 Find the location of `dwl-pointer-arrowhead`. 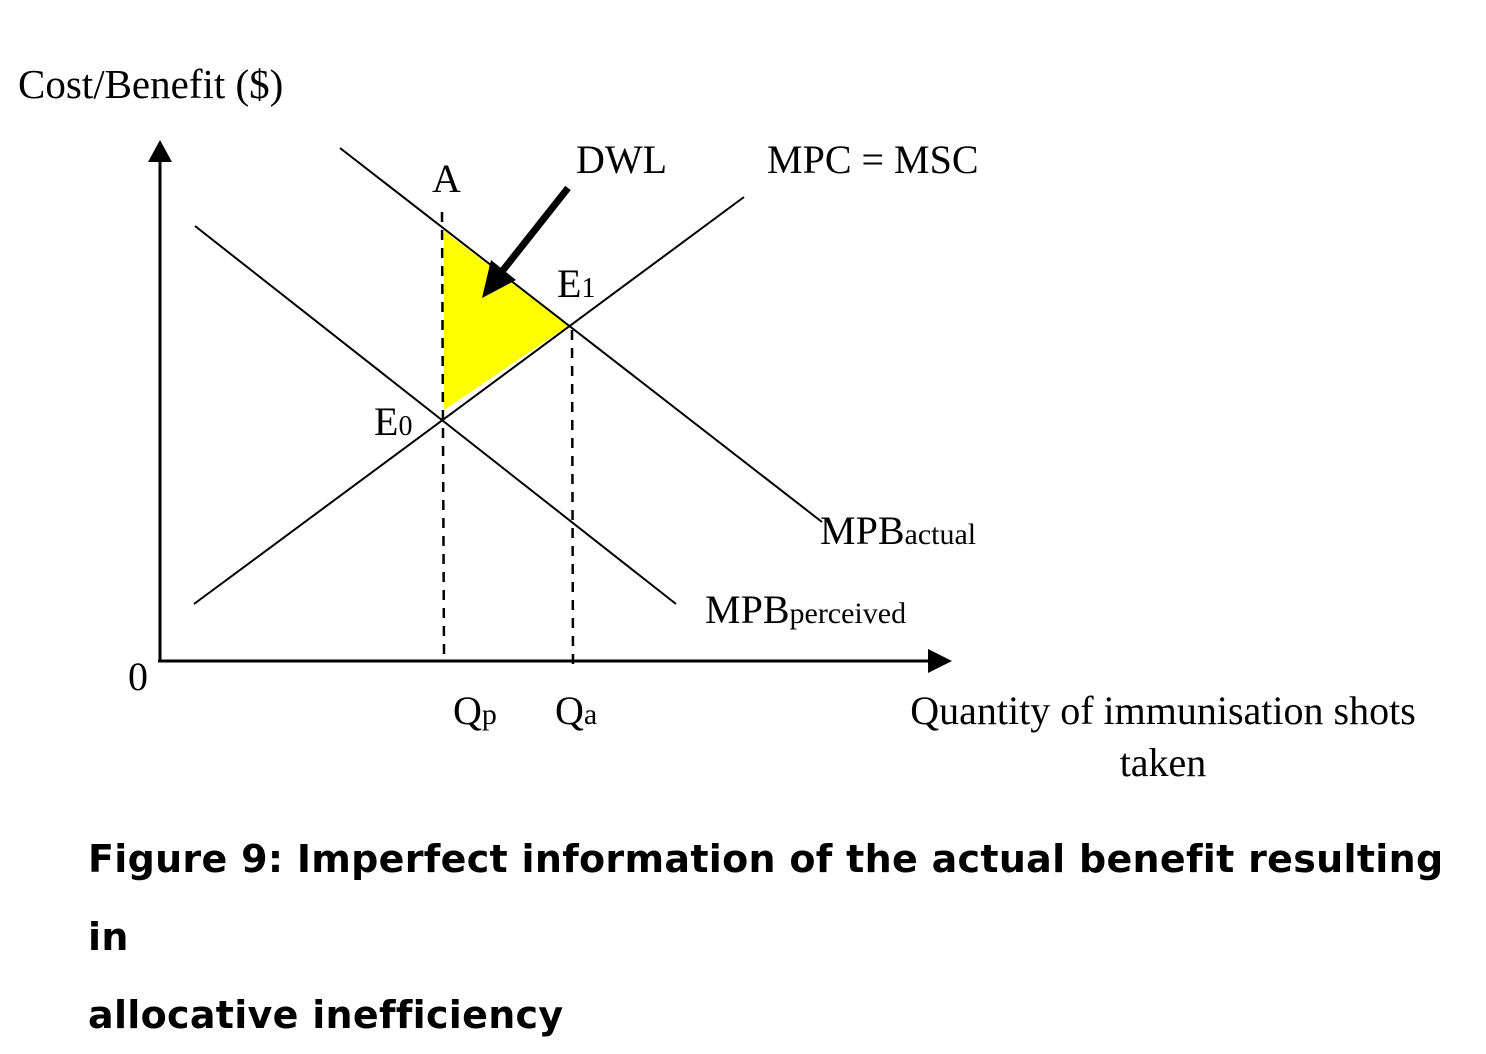

dwl-pointer-arrowhead is located at coordinates (499, 279).